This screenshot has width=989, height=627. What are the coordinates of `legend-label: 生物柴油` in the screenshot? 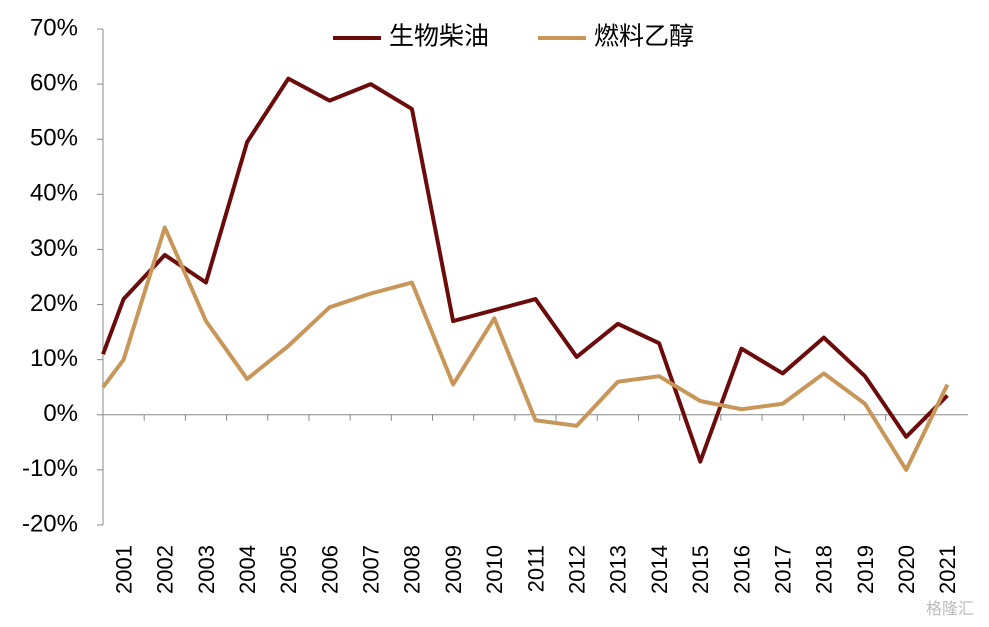 It's located at (439, 37).